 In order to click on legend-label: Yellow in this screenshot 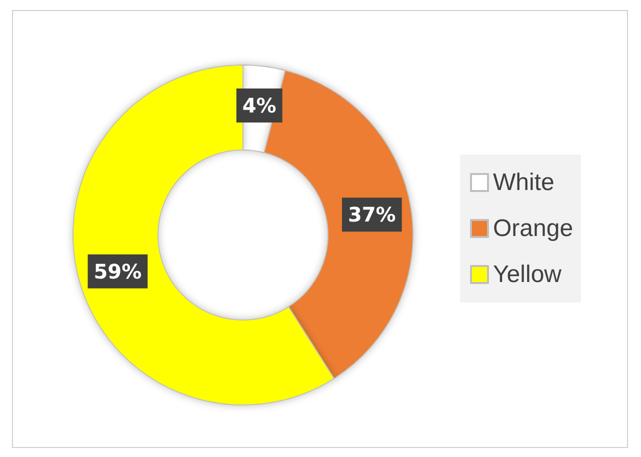, I will do `click(527, 274)`.